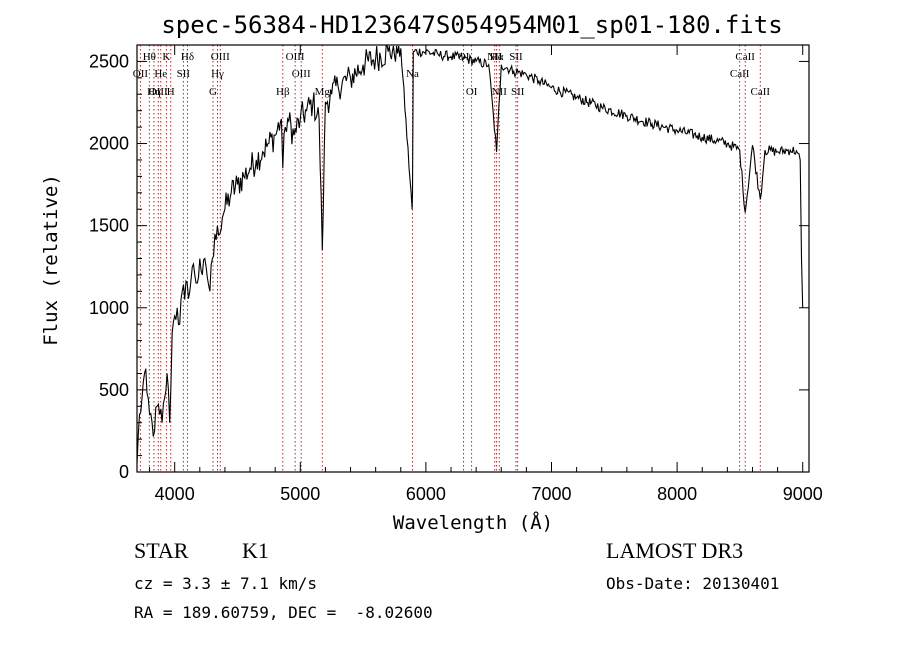  What do you see at coordinates (518, 92) in the screenshot?
I see `line-label-23: SII` at bounding box center [518, 92].